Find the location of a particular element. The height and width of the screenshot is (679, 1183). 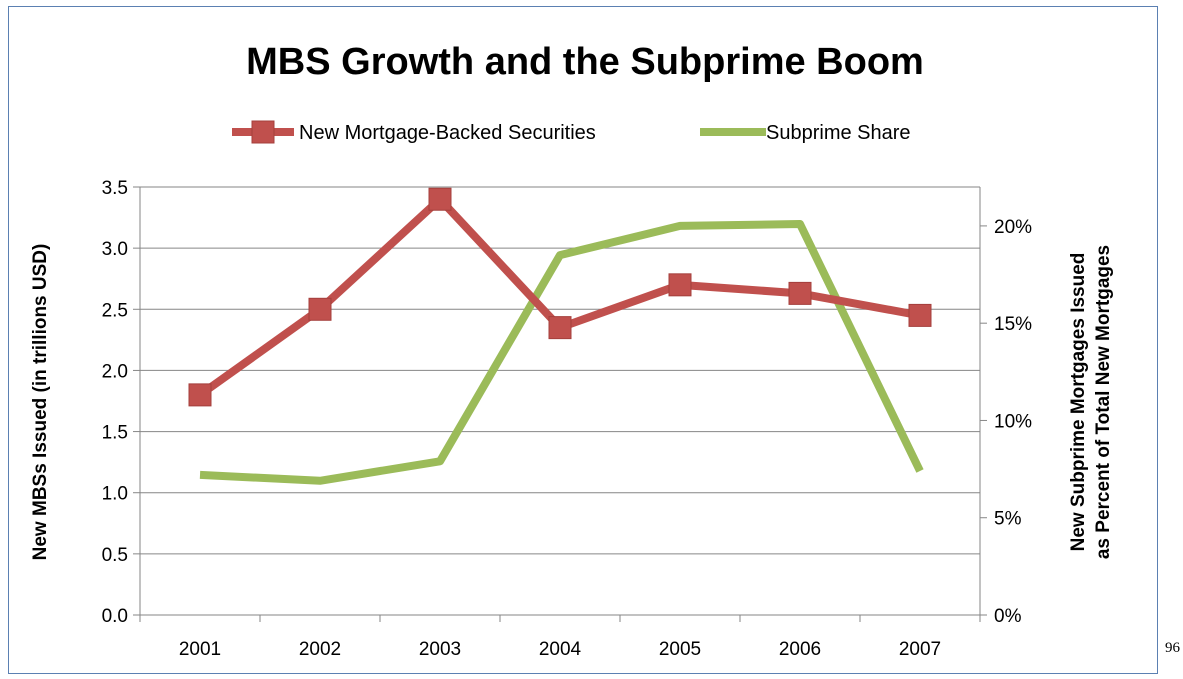

y-tick-label: 1.5 is located at coordinates (115, 433).